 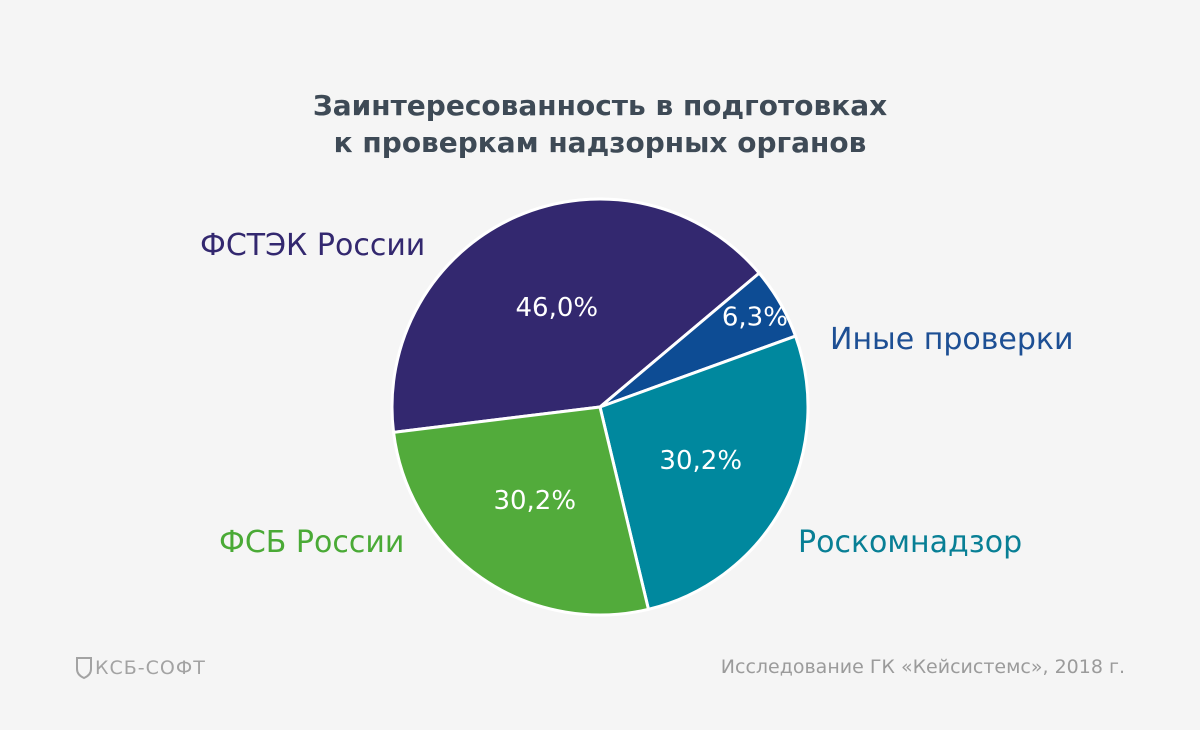 I want to click on pie-slice-roskomnadzor, so click(x=704, y=472).